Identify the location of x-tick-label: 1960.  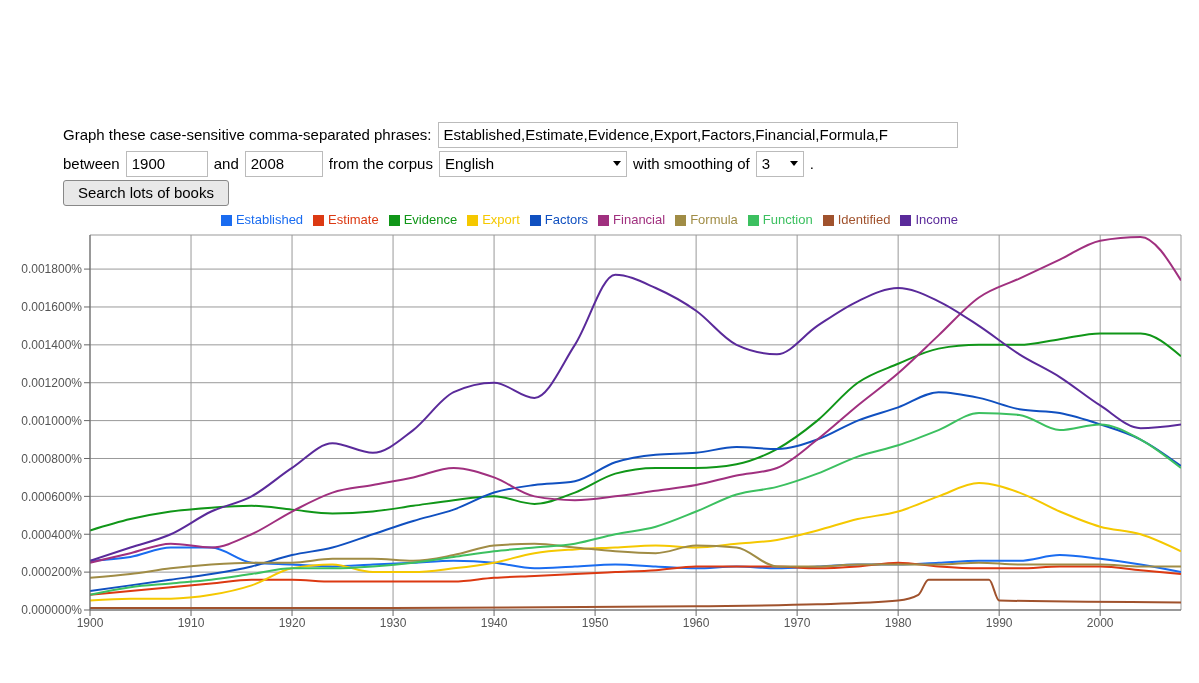
(696, 622).